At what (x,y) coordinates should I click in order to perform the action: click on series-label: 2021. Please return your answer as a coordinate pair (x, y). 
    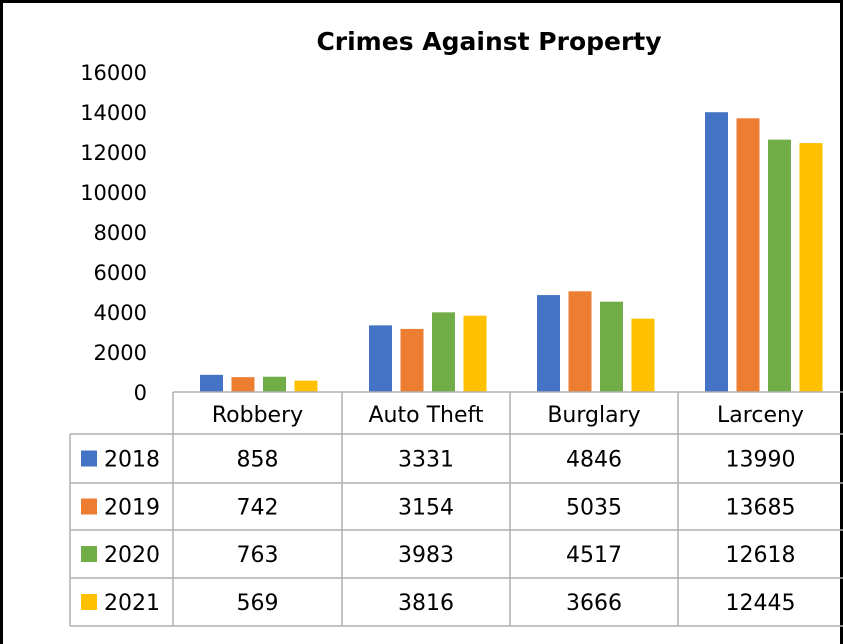
    Looking at the image, I should click on (132, 603).